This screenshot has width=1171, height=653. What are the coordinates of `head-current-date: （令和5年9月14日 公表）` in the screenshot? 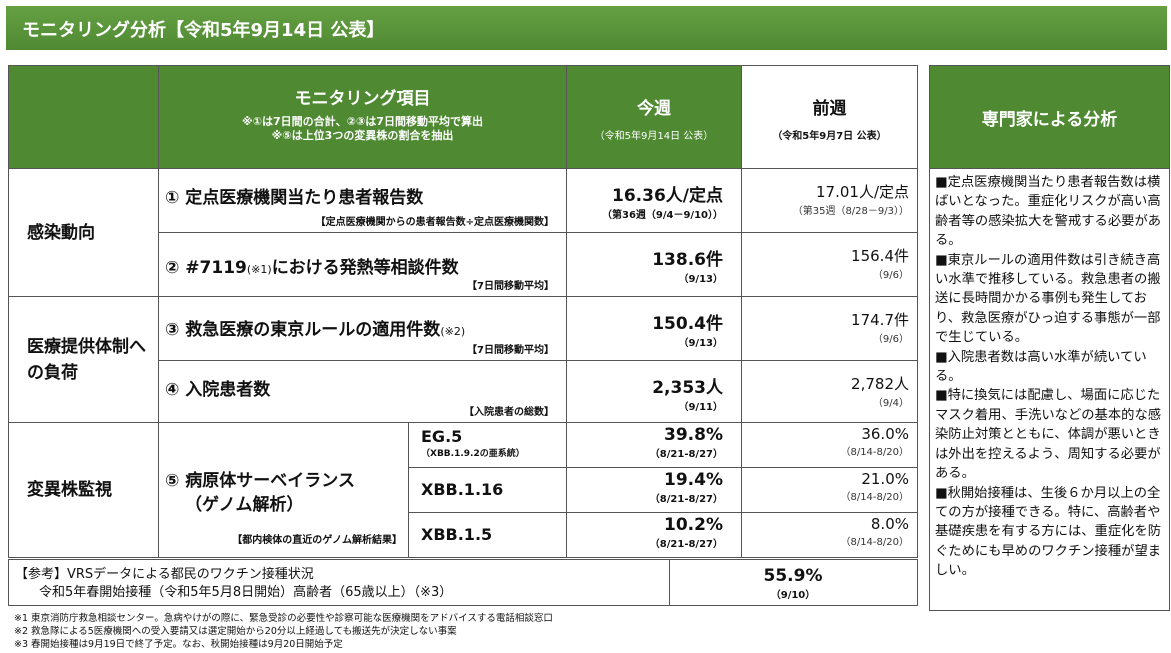 It's located at (654, 136).